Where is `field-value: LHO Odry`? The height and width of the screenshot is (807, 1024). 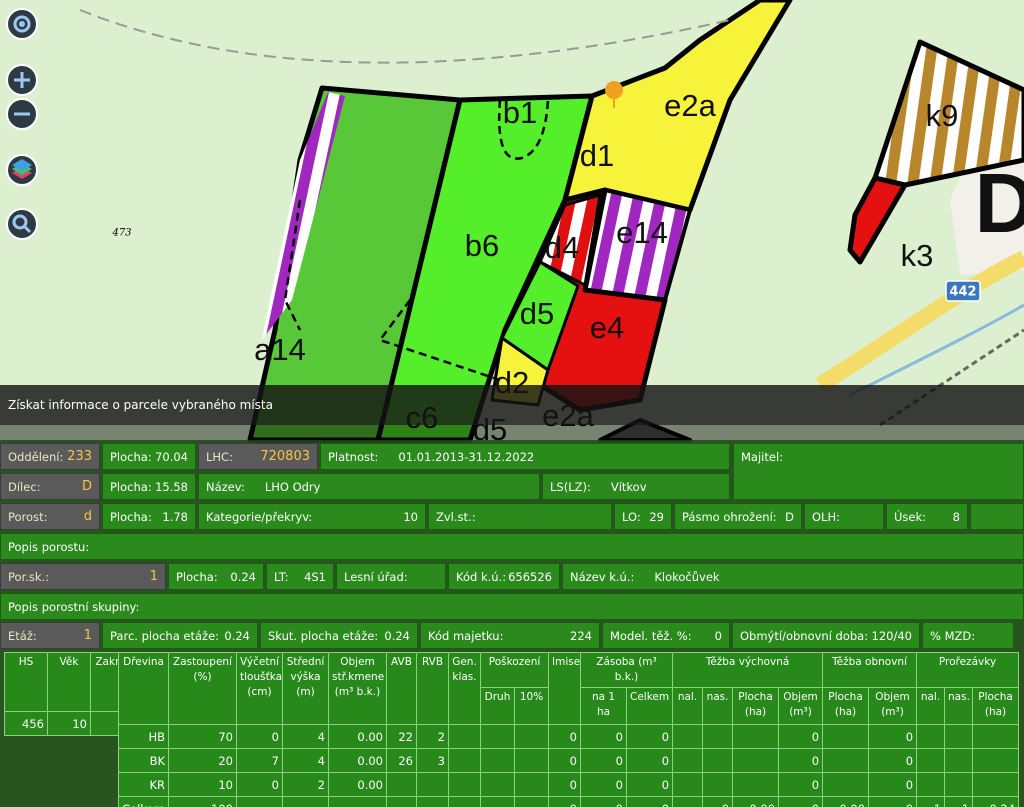 field-value: LHO Odry is located at coordinates (292, 486).